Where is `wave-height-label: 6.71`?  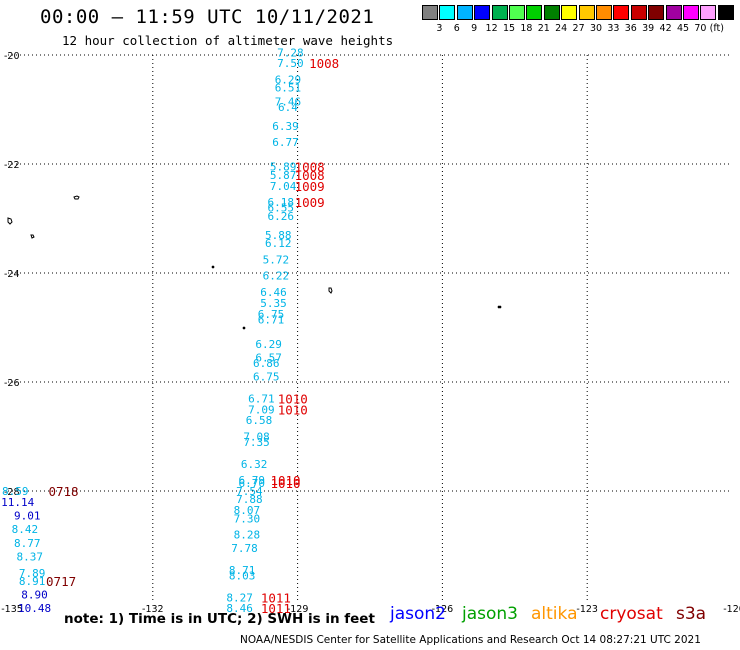
wave-height-label: 6.71 is located at coordinates (271, 319).